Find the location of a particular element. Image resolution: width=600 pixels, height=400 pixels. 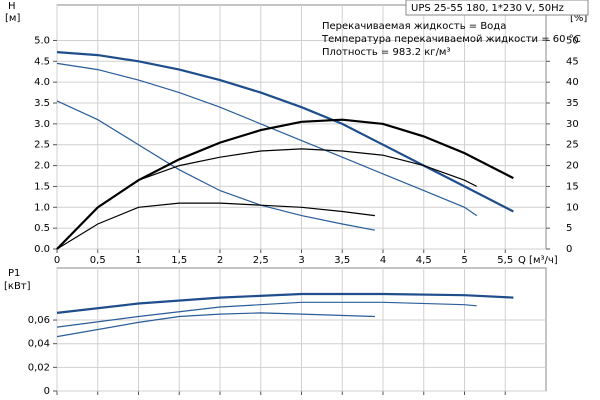

y-axis-label: H is located at coordinates (12, 6).